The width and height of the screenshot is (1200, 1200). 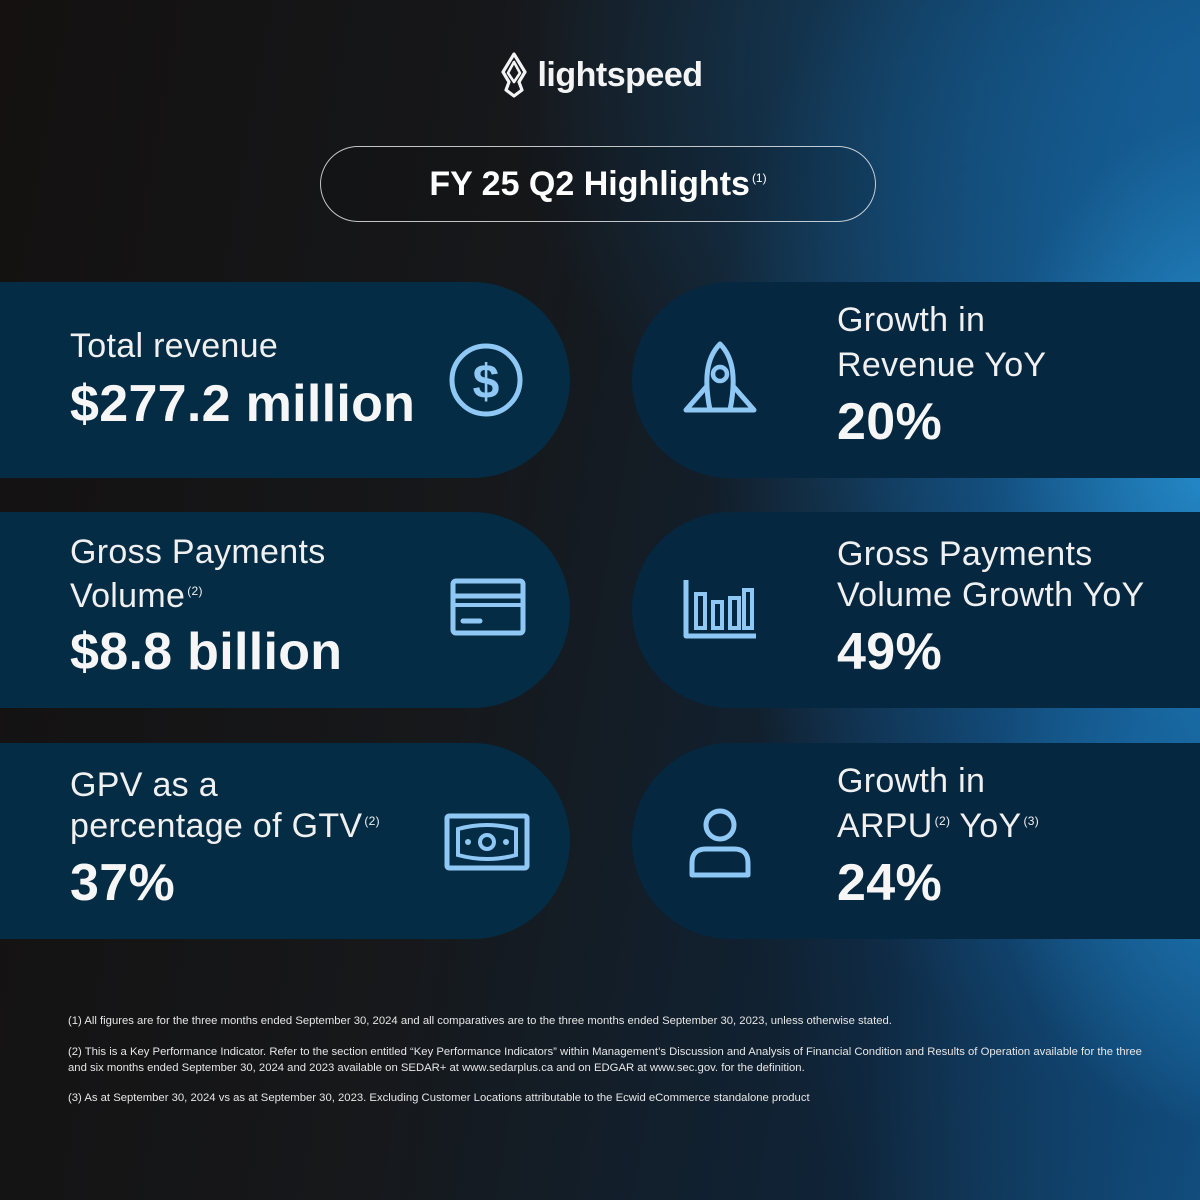 I want to click on card-gpv-percentage-gtv: GPV as a percentage of GTV (2) 37%, so click(x=285, y=841).